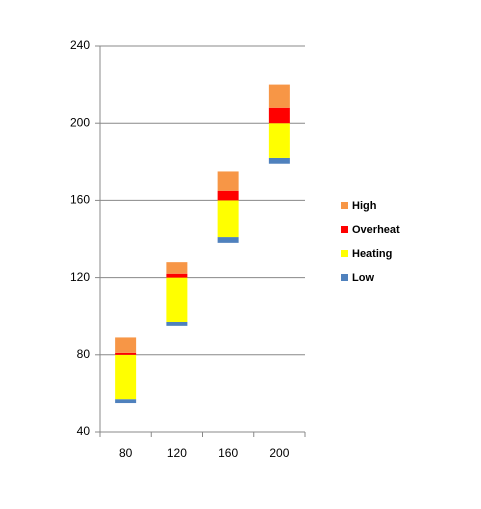 The width and height of the screenshot is (481, 509). I want to click on y-tick-label: 80, so click(84, 354).